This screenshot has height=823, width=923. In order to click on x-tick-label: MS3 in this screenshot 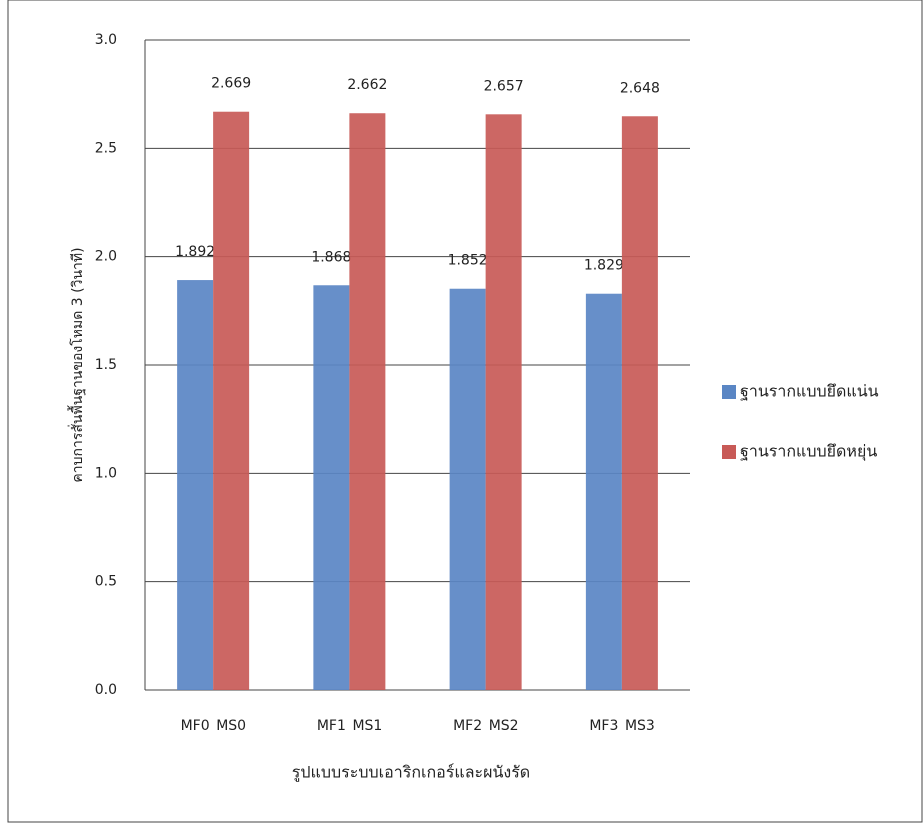, I will do `click(640, 726)`.